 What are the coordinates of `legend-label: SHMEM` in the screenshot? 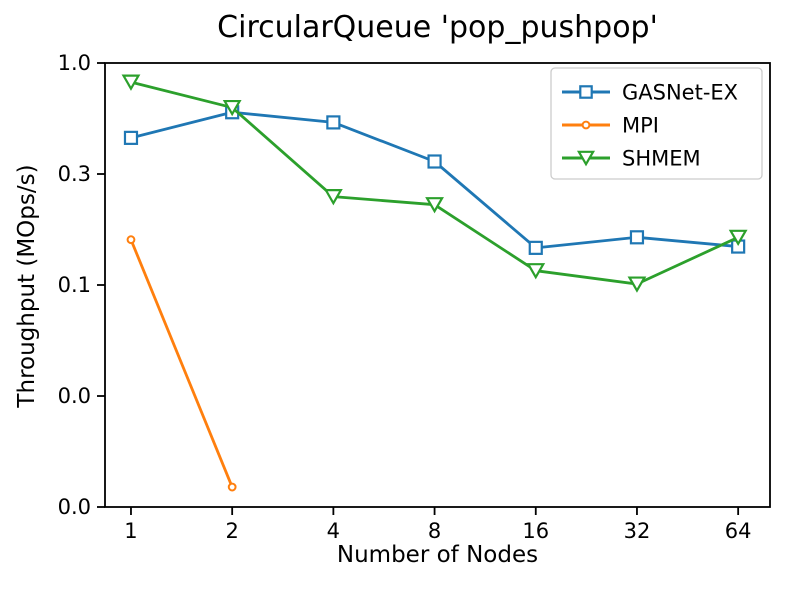 It's located at (661, 159).